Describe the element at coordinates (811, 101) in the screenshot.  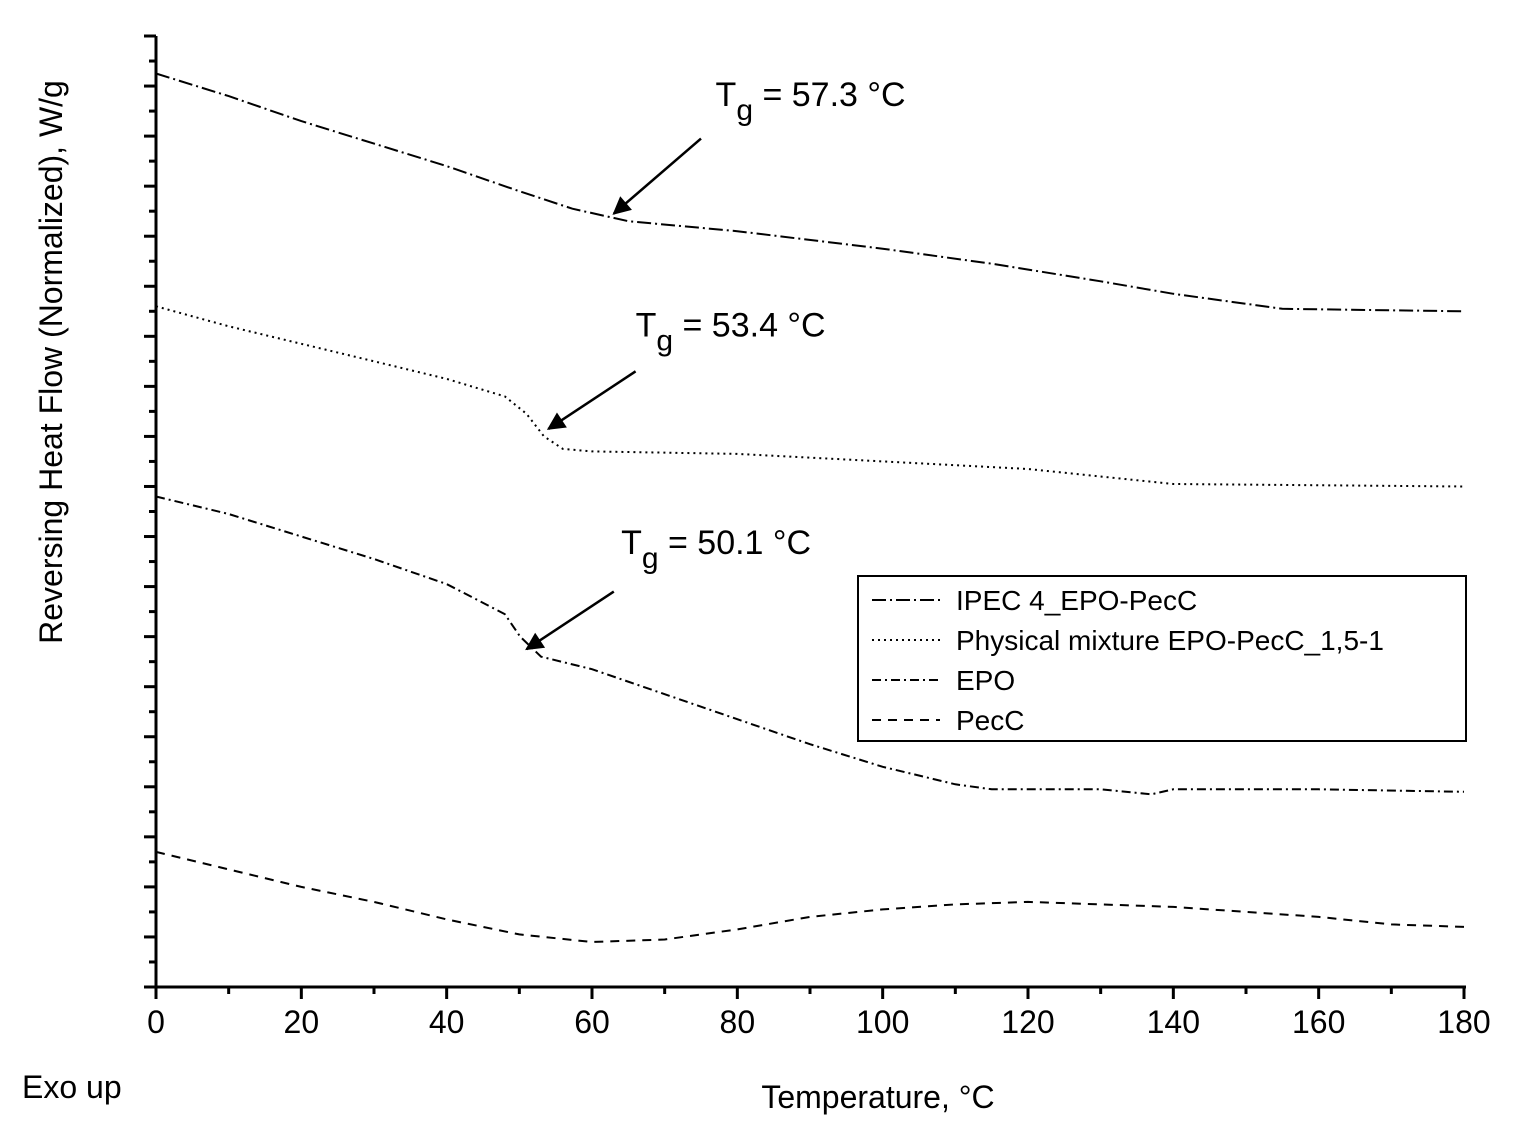
I see `annotation-label-0: Tg = 57.3 °C` at that location.